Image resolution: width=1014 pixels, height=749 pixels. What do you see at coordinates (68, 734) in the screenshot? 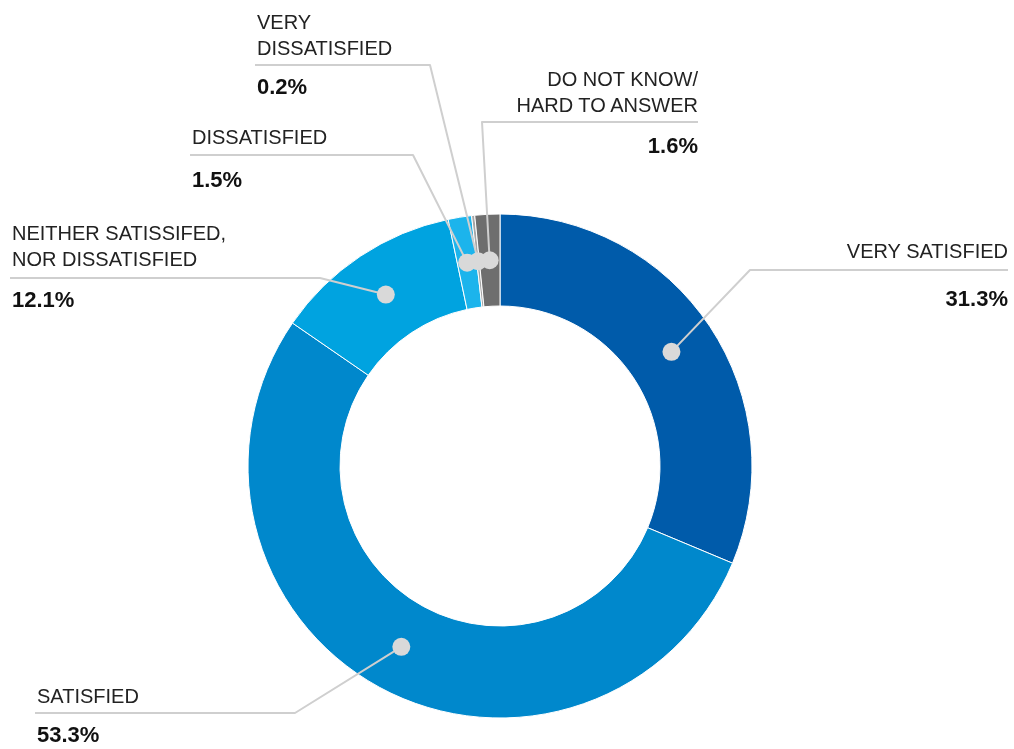
I see `data-label: 53.3%` at bounding box center [68, 734].